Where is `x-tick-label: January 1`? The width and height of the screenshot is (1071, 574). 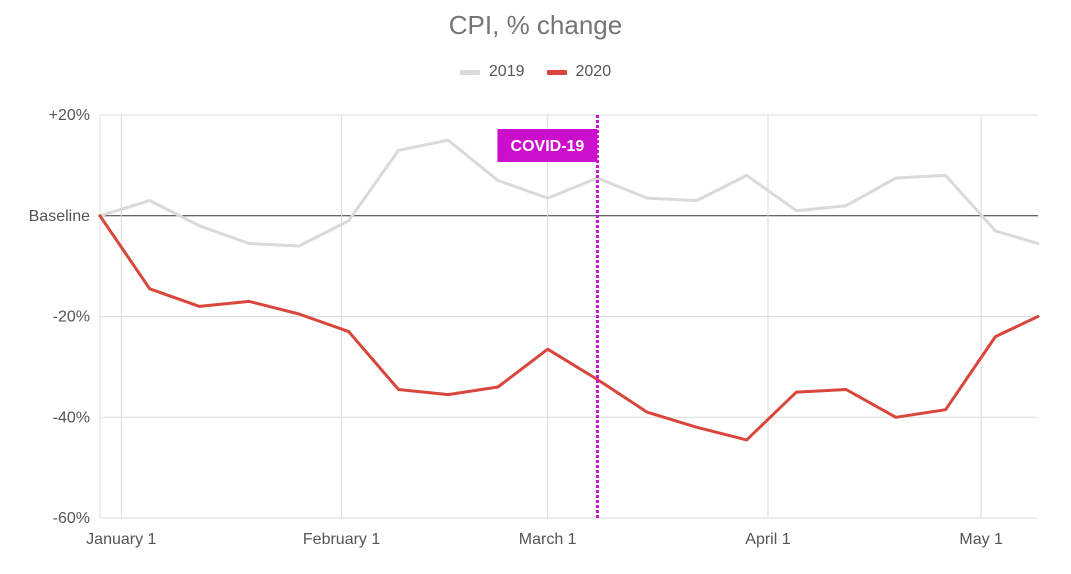 x-tick-label: January 1 is located at coordinates (121, 539).